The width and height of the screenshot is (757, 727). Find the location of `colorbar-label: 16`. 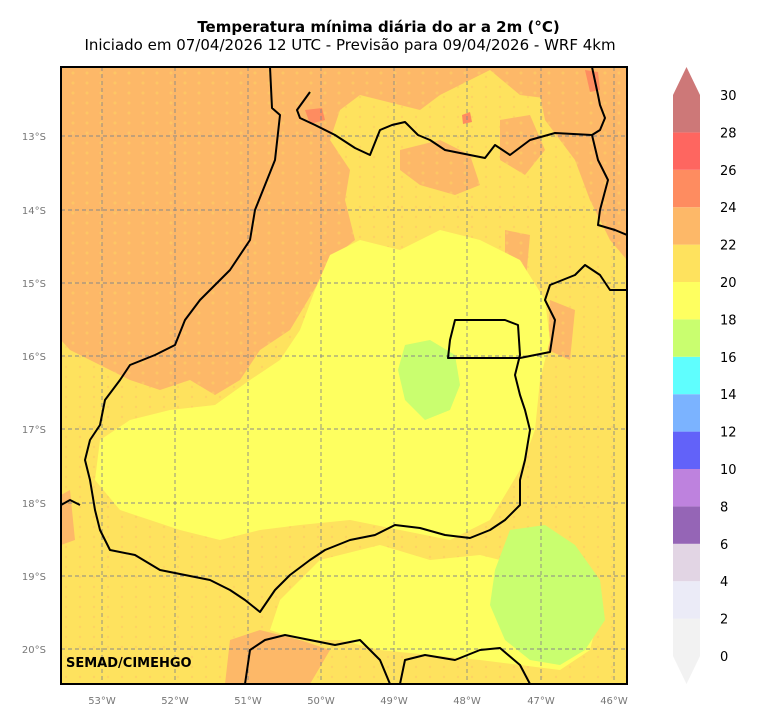

colorbar-label: 16 is located at coordinates (728, 358).